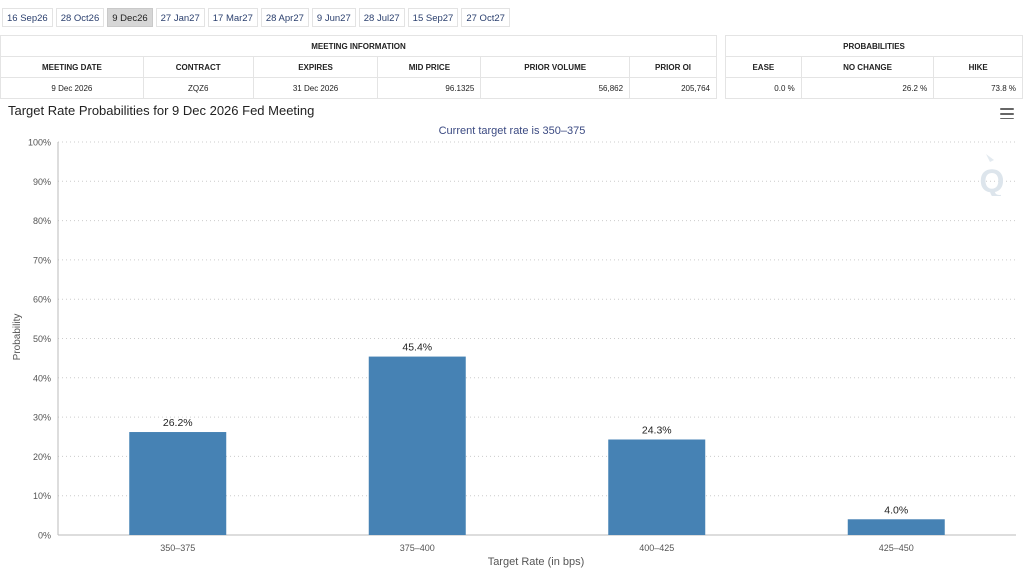 Image resolution: width=1024 pixels, height=574 pixels. What do you see at coordinates (27, 17) in the screenshot?
I see `tab-meeting-1: 16 Sep26` at bounding box center [27, 17].